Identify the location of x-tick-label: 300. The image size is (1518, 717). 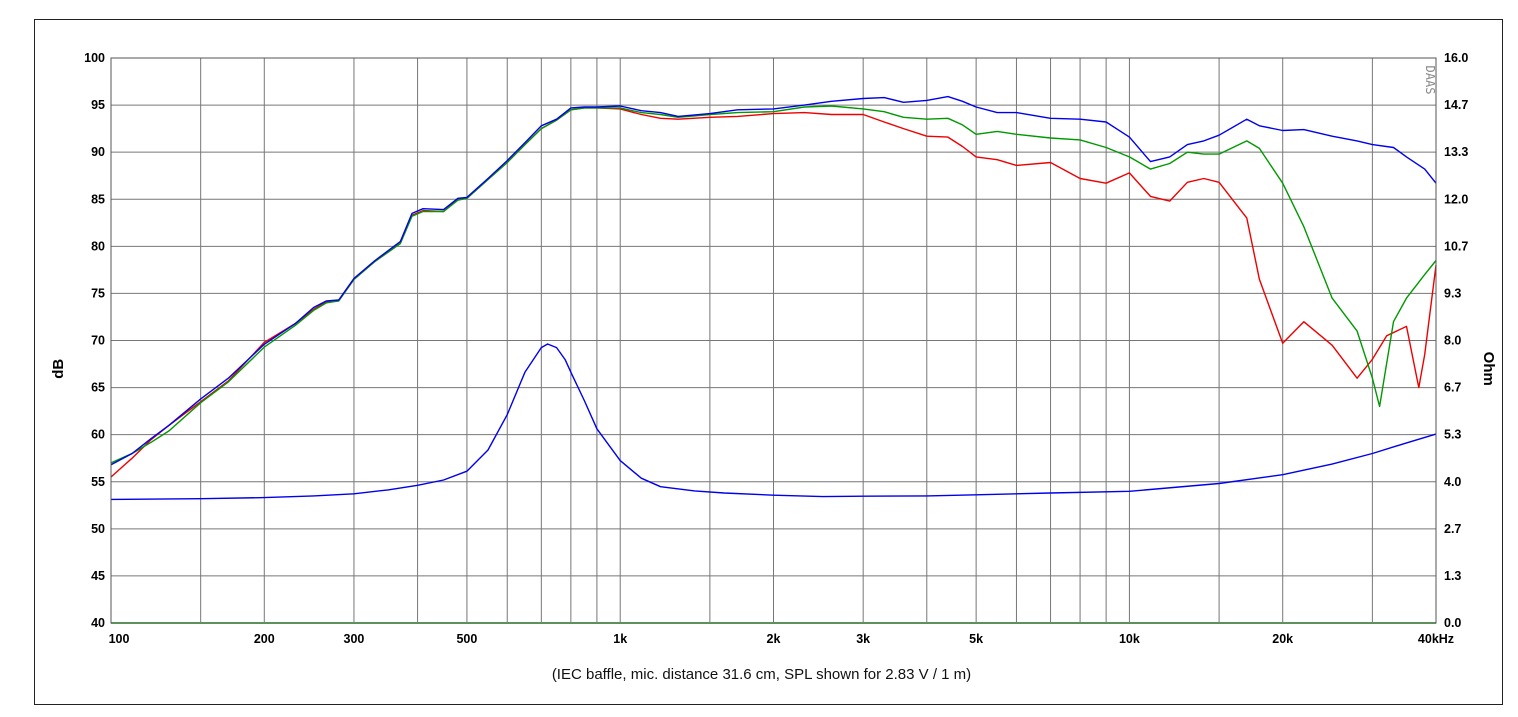
(354, 639).